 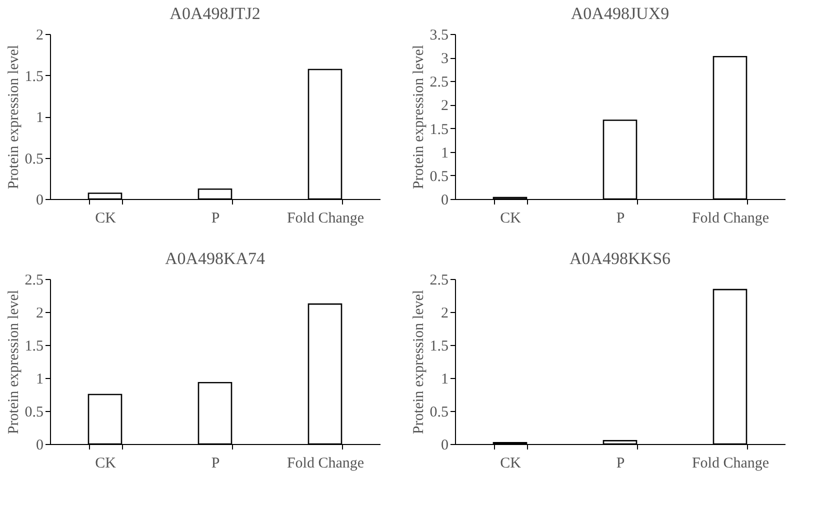 I want to click on chart-title: A0A498JTJ2, so click(x=215, y=13).